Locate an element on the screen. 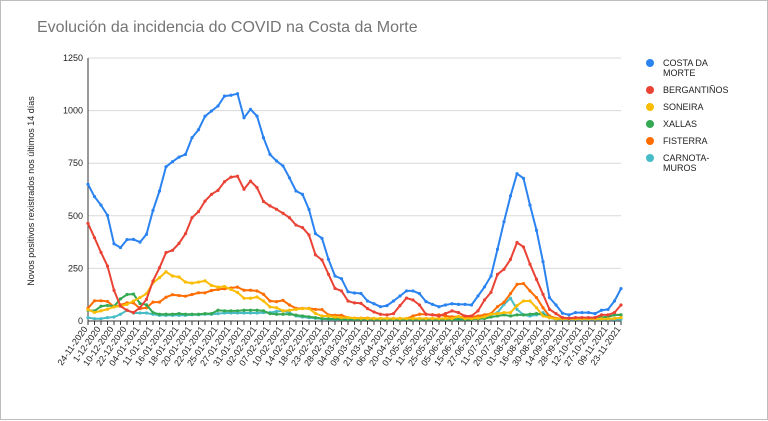 Image resolution: width=768 pixels, height=421 pixels. legend-item-costa-da-morte: COSTA DA MORTE is located at coordinates (694, 68).